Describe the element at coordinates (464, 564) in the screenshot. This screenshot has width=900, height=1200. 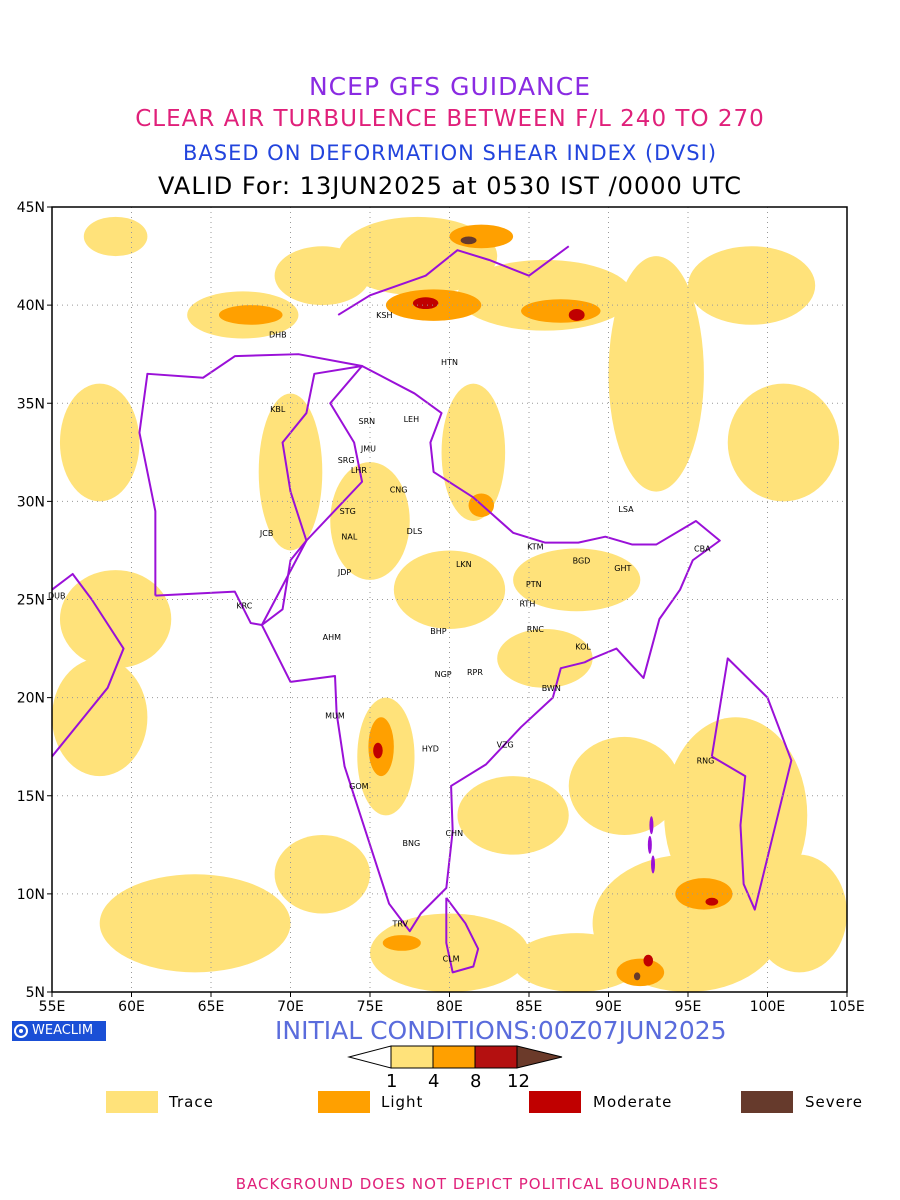
I see `station-label-lkn: LKN` at that location.